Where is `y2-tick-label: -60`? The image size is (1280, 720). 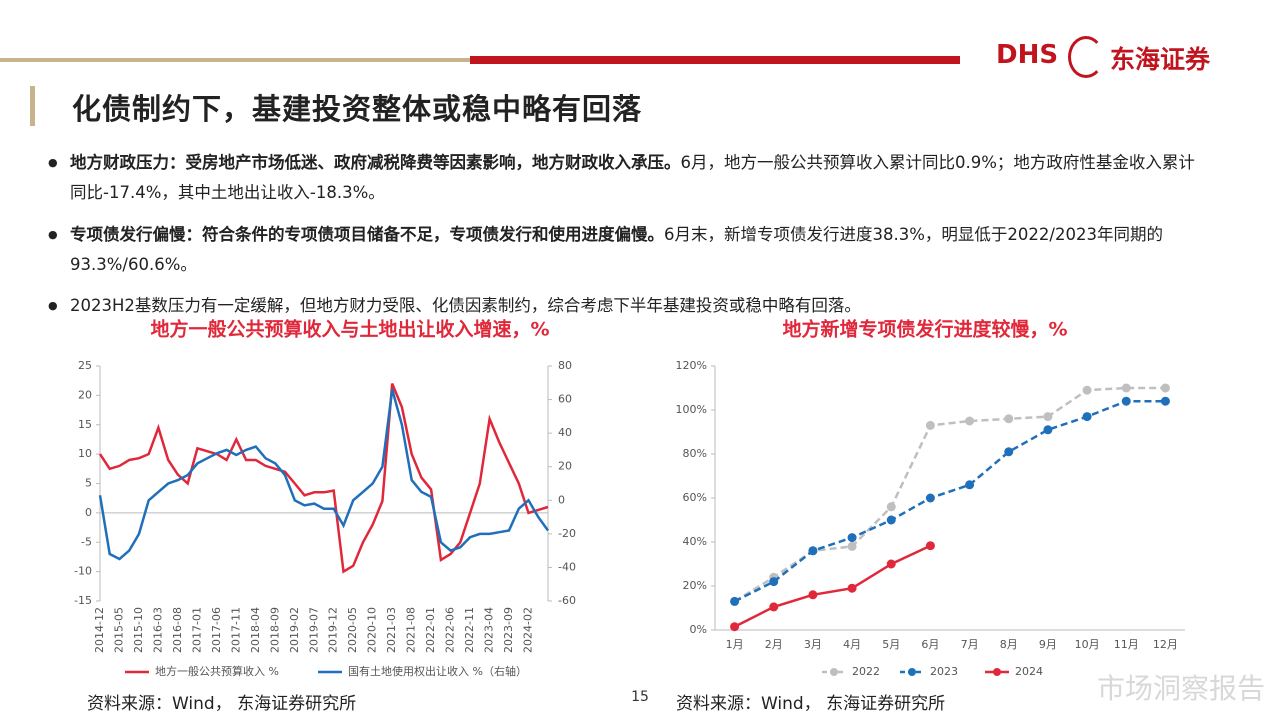
y2-tick-label: -60 is located at coordinates (567, 600).